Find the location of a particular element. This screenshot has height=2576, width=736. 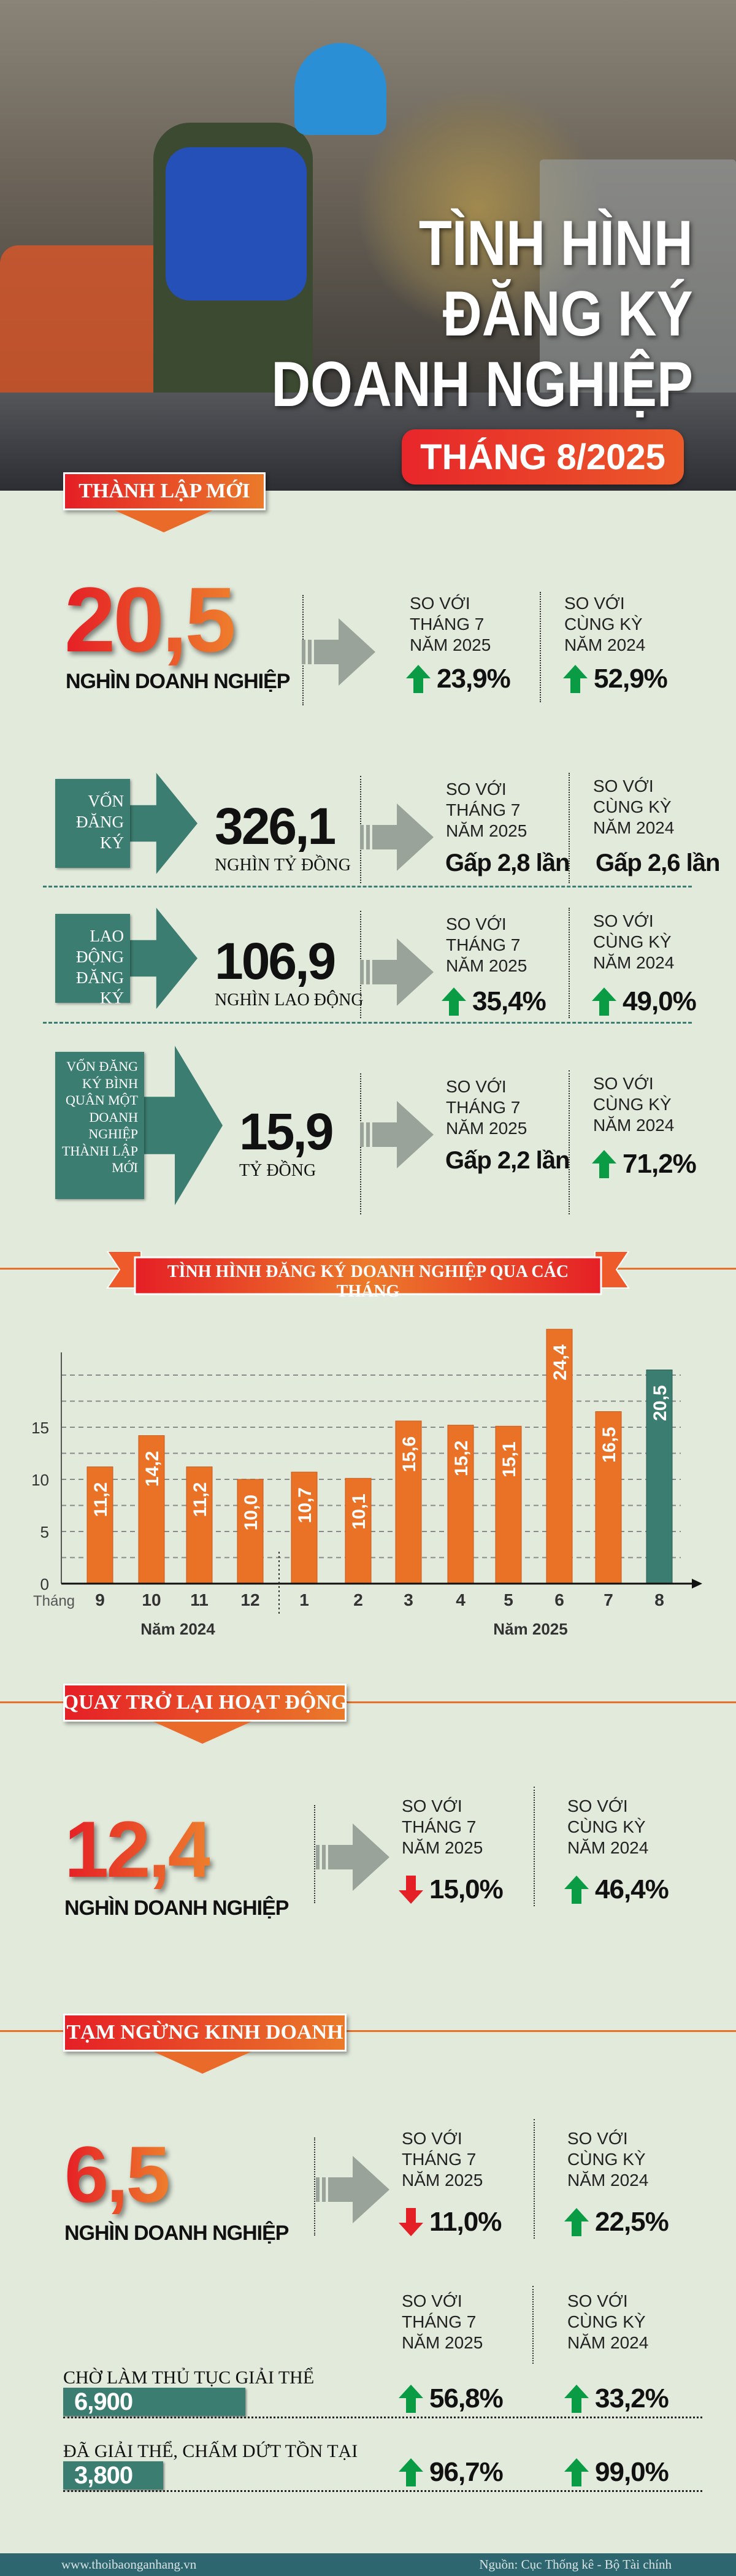

returned-value: 12,4 is located at coordinates (138, 1849).